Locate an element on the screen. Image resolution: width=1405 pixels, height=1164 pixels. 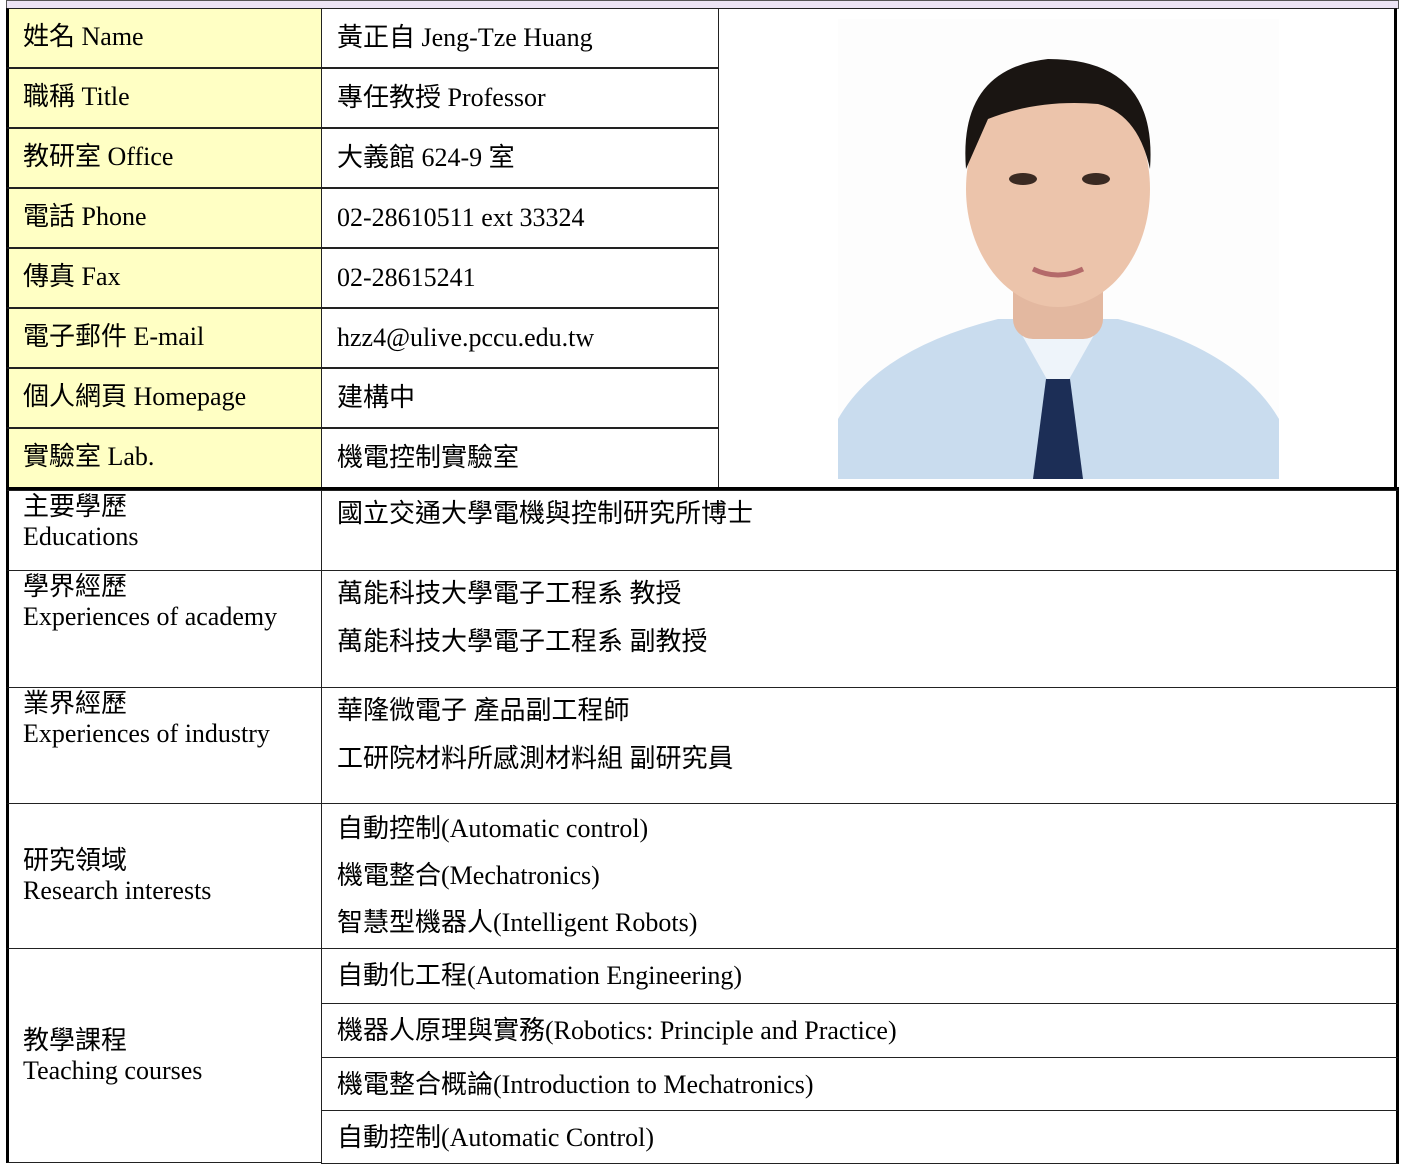
row-value: hzz4@ulive.pccu.edu.tw is located at coordinates (466, 337).